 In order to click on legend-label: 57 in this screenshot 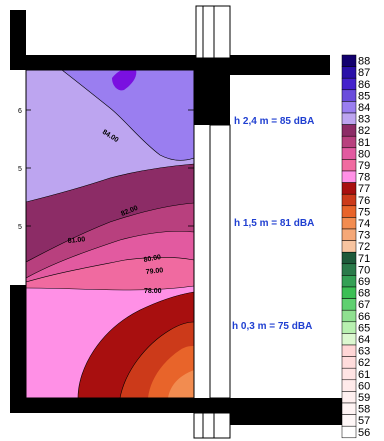, I will do `click(364, 421)`.